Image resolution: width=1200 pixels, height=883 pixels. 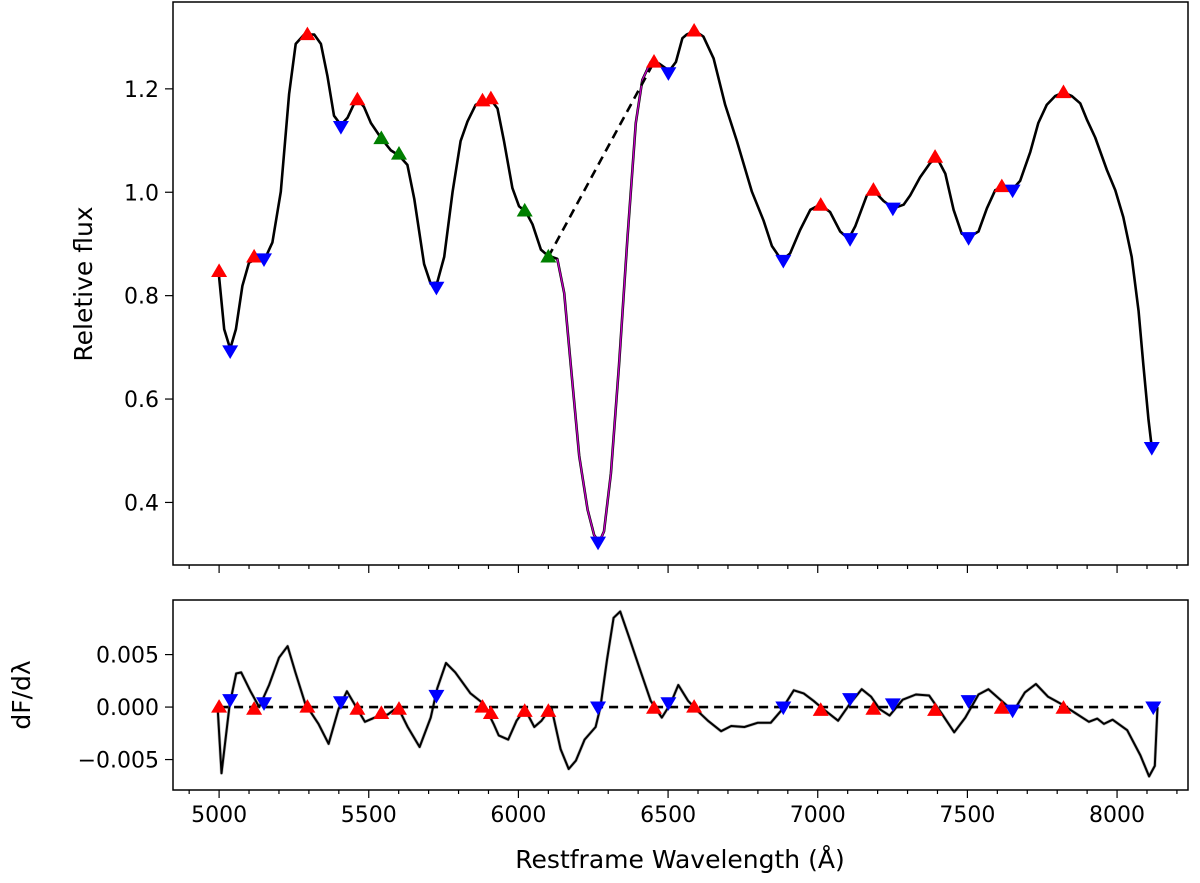 What do you see at coordinates (141, 297) in the screenshot?
I see `y-tick-label: 0.8` at bounding box center [141, 297].